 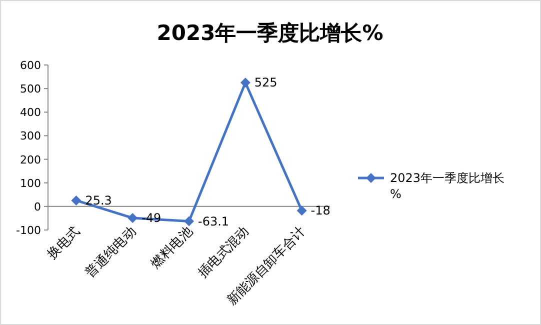 What do you see at coordinates (30, 65) in the screenshot?
I see `y-tick-label: 600` at bounding box center [30, 65].